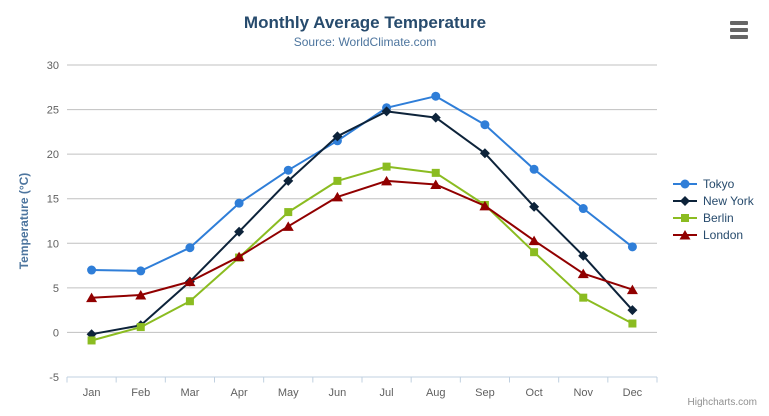 Image resolution: width=769 pixels, height=416 pixels. I want to click on diamond-icon, so click(685, 200).